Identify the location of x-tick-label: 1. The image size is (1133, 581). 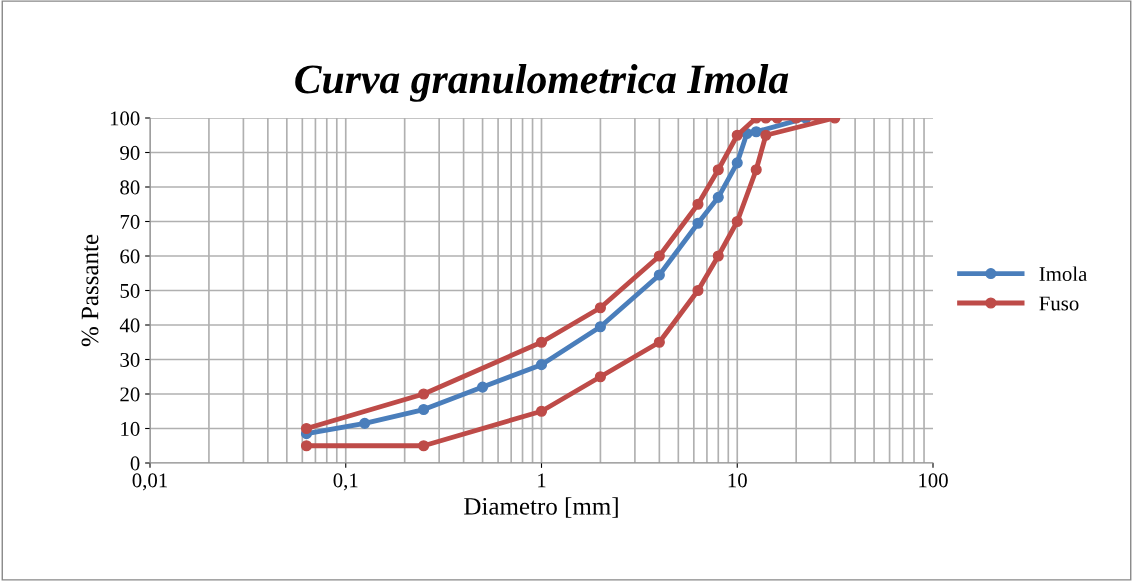
(542, 480).